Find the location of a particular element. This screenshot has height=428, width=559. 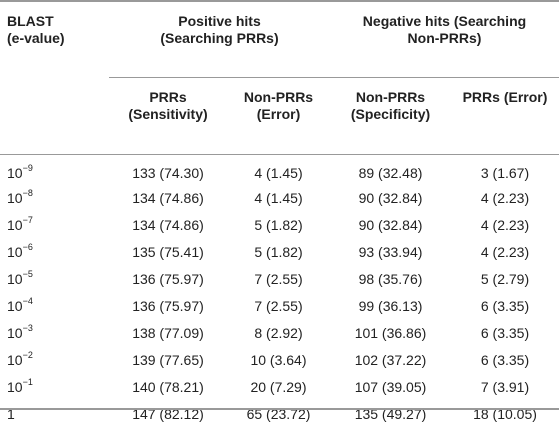

evalue-exponent: −7 is located at coordinates (28, 220).